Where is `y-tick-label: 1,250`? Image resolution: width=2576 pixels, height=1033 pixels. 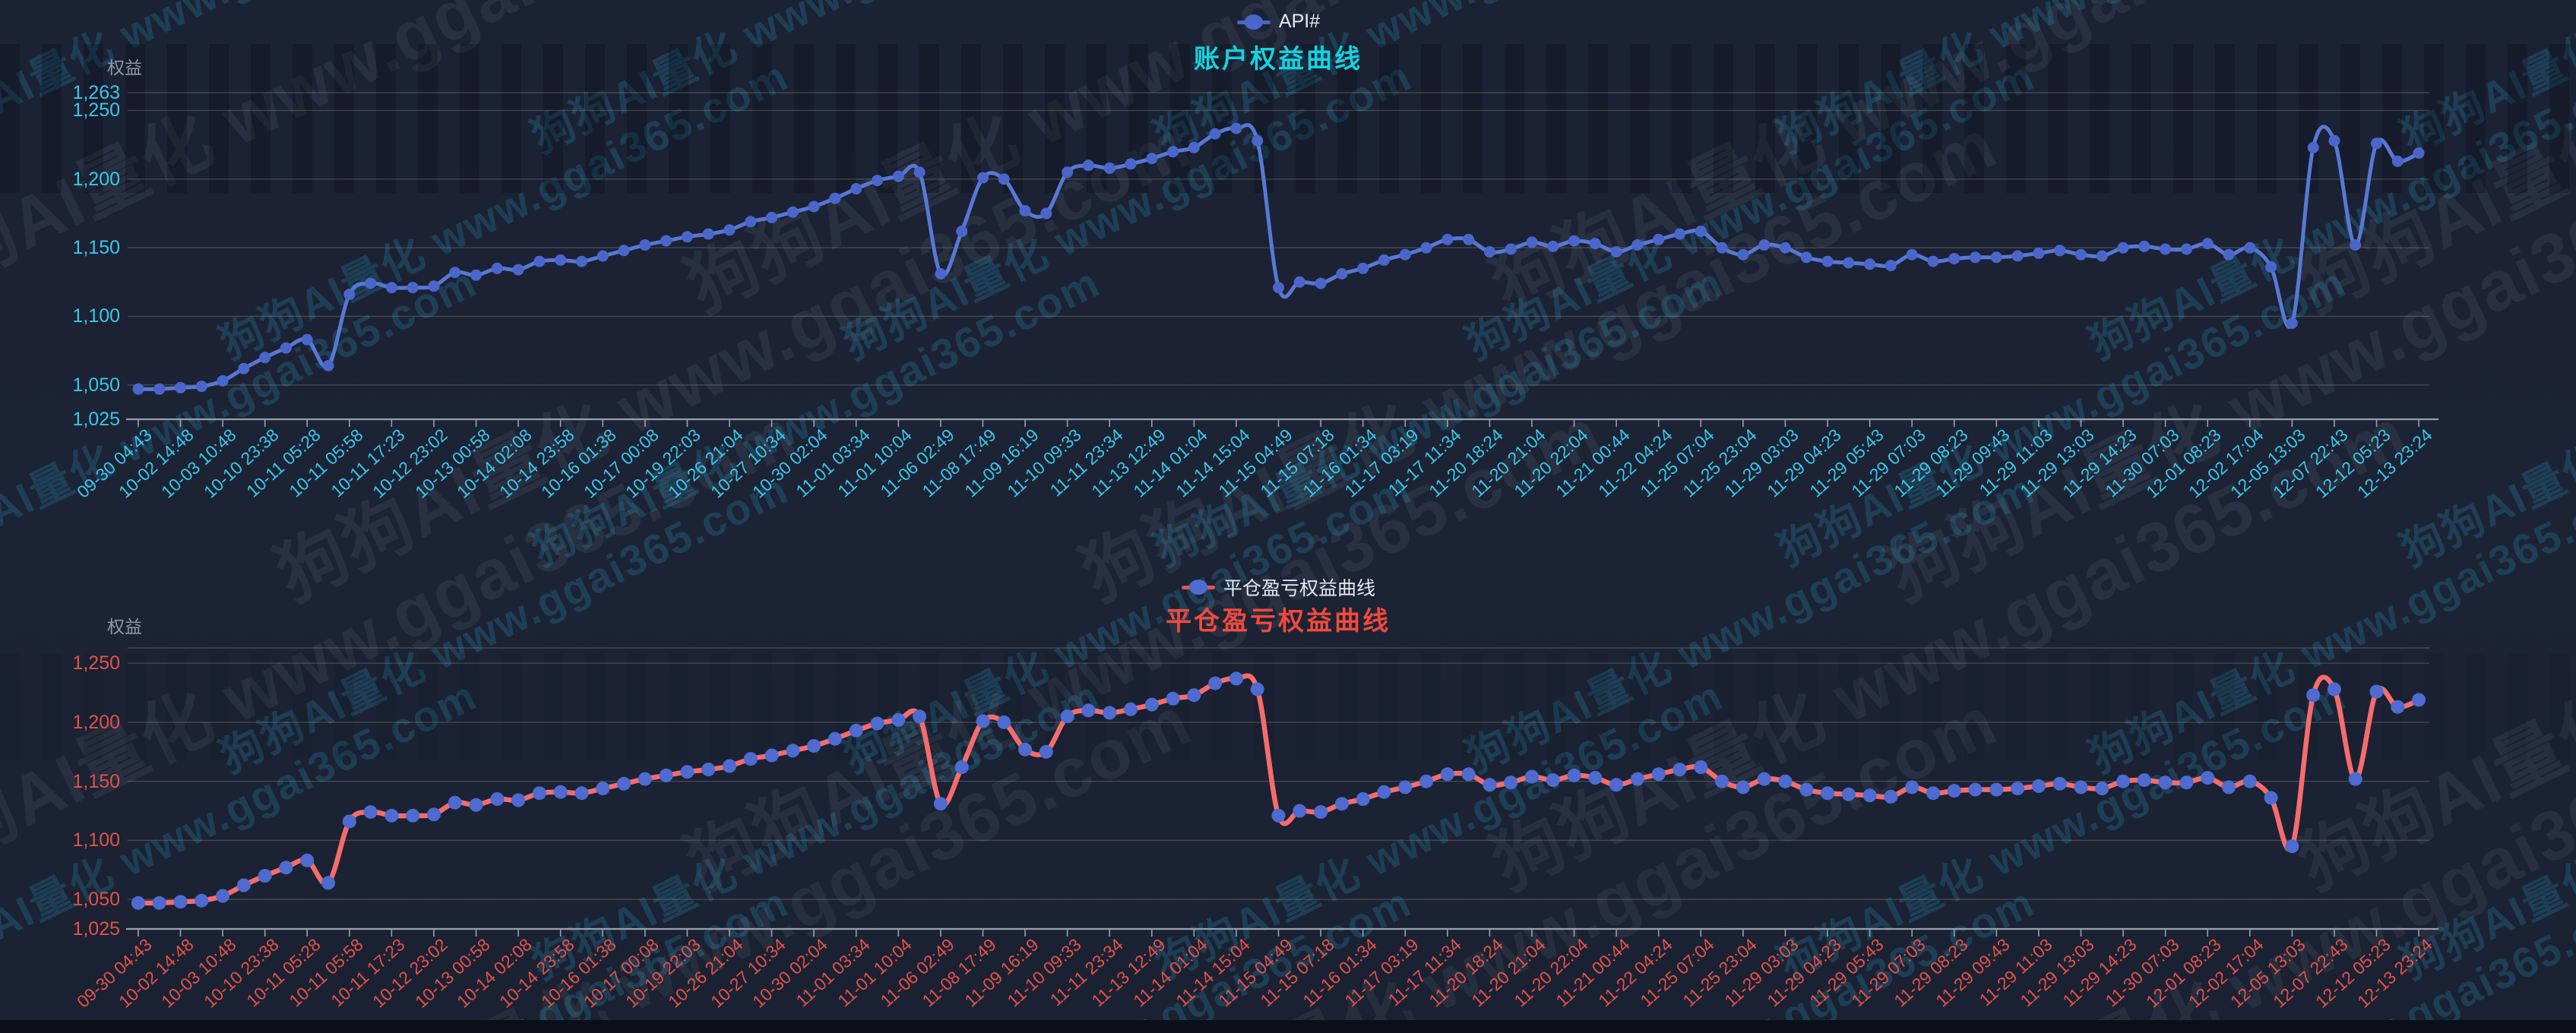
y-tick-label: 1,250 is located at coordinates (96, 111).